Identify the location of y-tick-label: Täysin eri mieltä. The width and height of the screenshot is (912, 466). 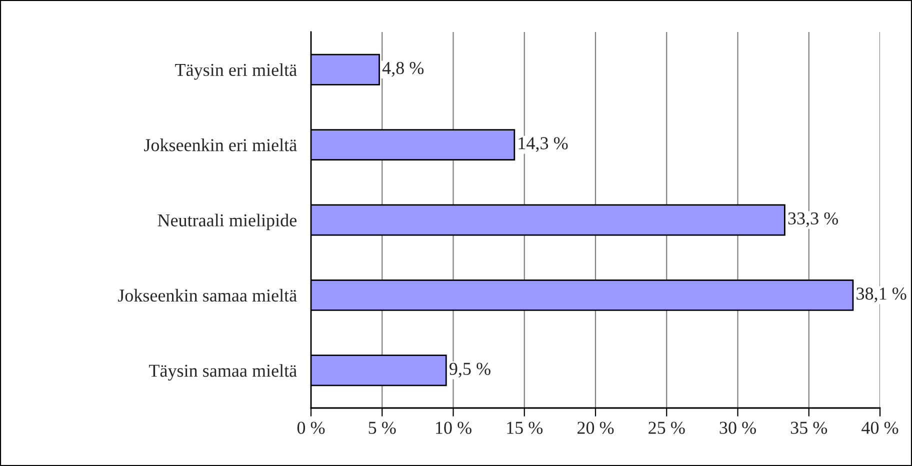
(236, 71).